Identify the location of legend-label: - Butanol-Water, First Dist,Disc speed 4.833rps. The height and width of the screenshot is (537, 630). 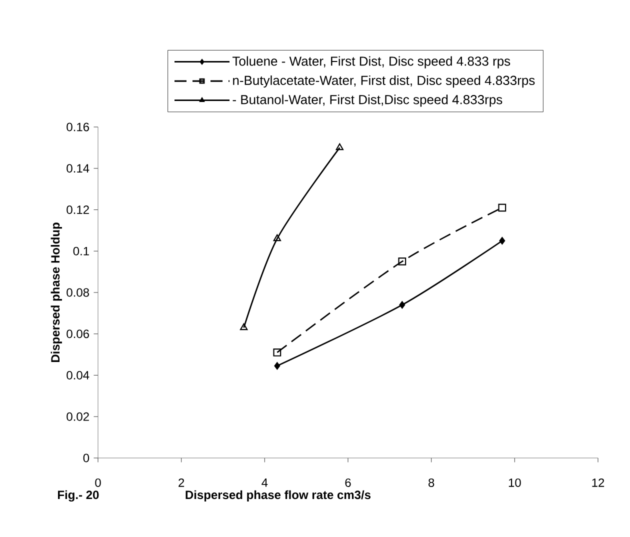
(367, 100).